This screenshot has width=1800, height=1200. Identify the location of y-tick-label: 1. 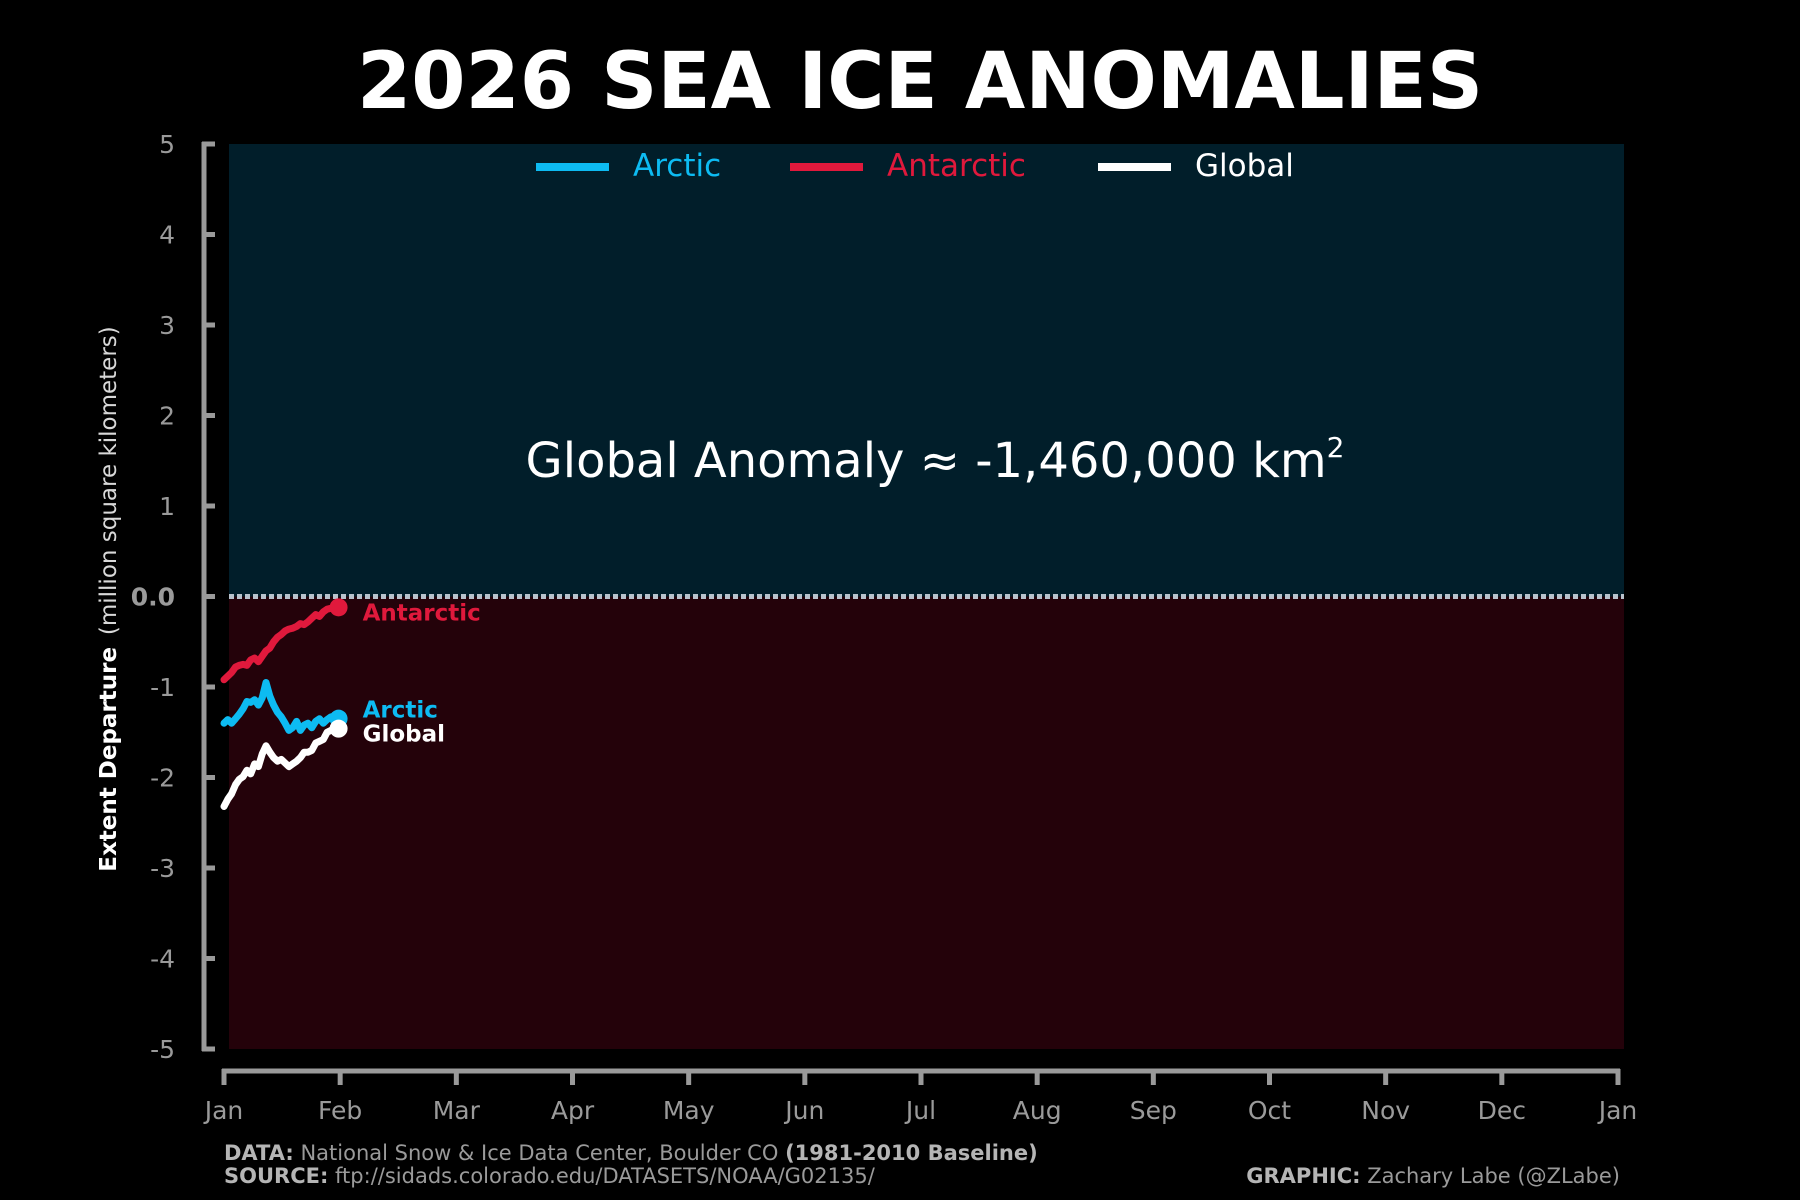
(167, 506).